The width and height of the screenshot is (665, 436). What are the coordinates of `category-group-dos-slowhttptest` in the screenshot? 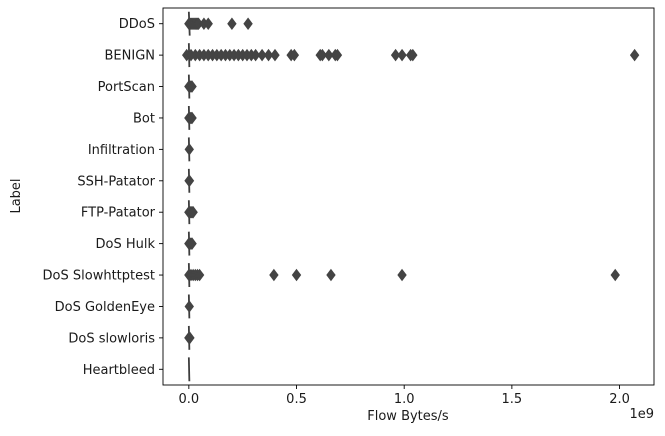 It's located at (402, 275).